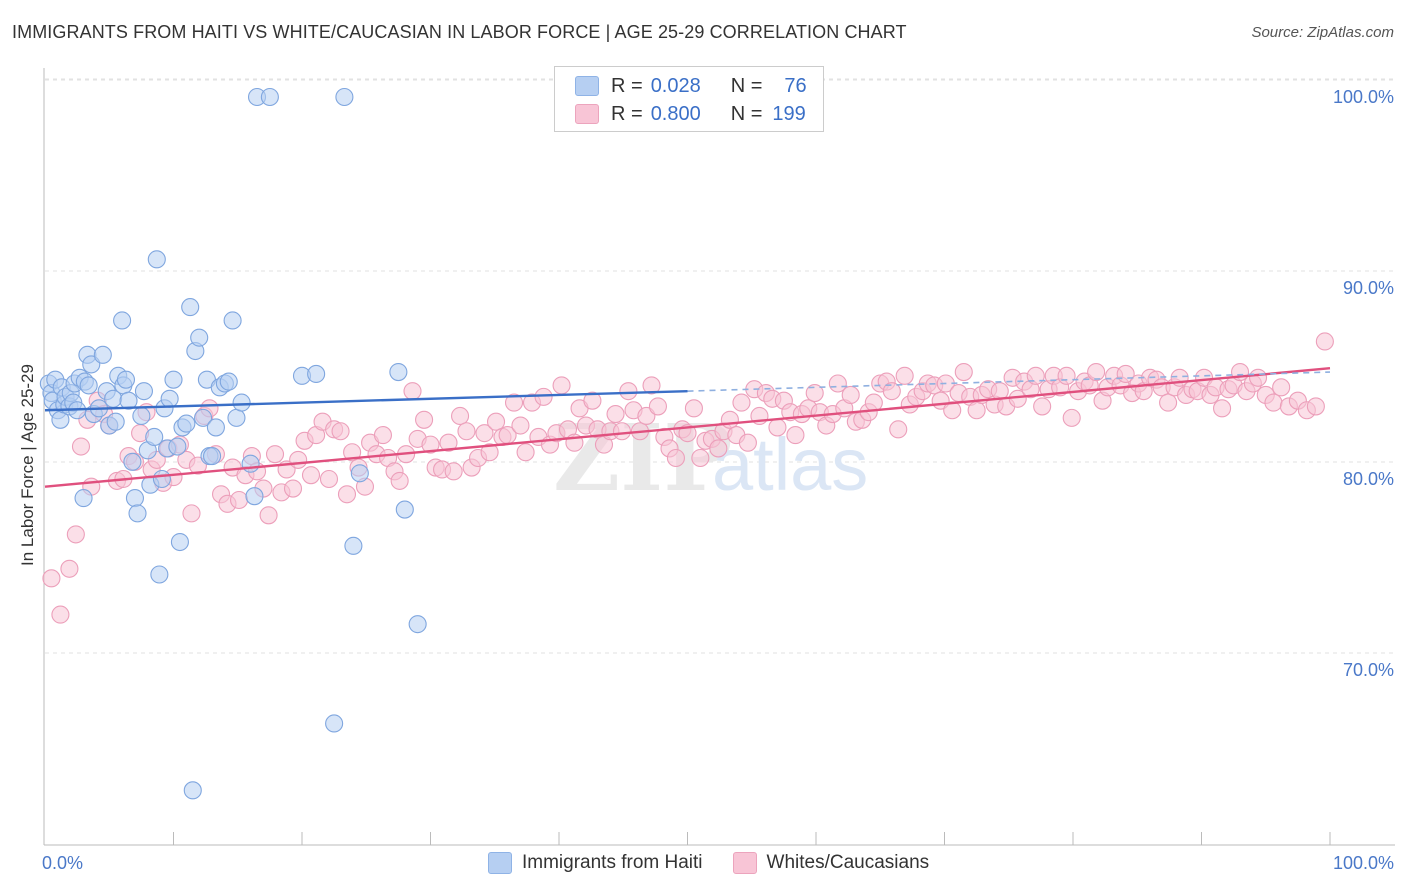  I want to click on stats-row-whites: R = 0.800 N = 199, so click(690, 114).